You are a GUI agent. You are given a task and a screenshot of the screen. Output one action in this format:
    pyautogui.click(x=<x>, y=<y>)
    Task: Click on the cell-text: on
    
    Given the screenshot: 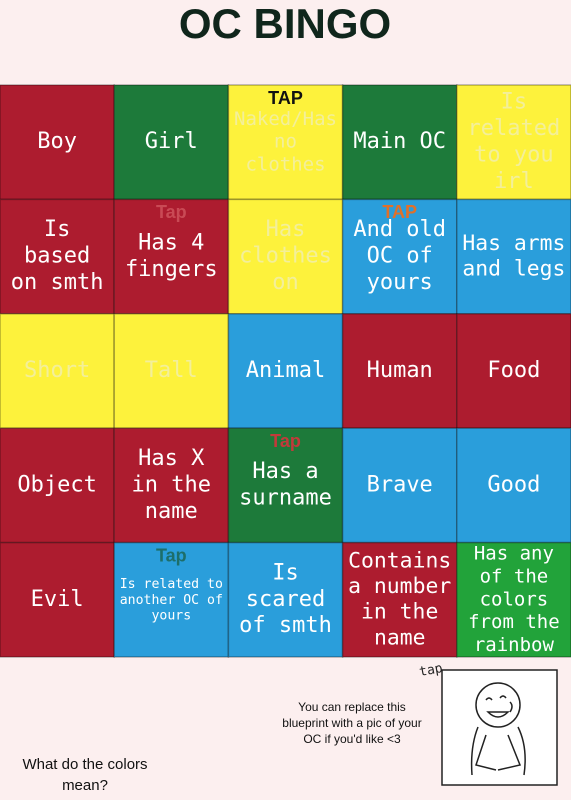 What is the action you would take?
    pyautogui.click(x=285, y=282)
    